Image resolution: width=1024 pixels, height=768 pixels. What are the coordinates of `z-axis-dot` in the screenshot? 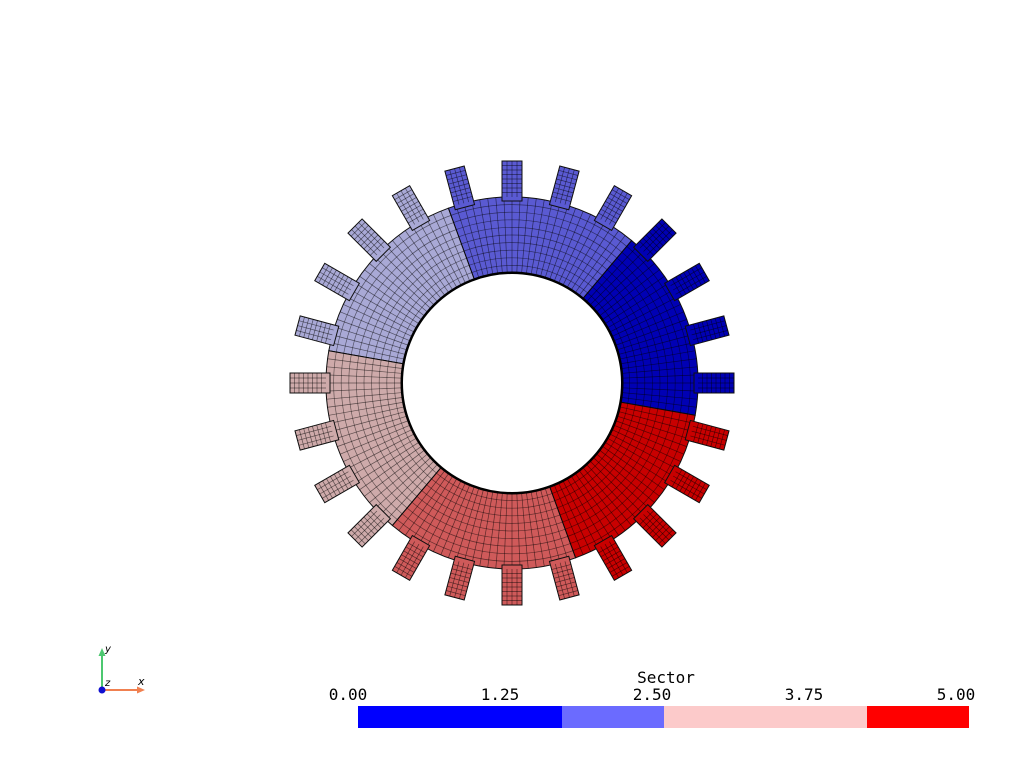 It's located at (102, 690).